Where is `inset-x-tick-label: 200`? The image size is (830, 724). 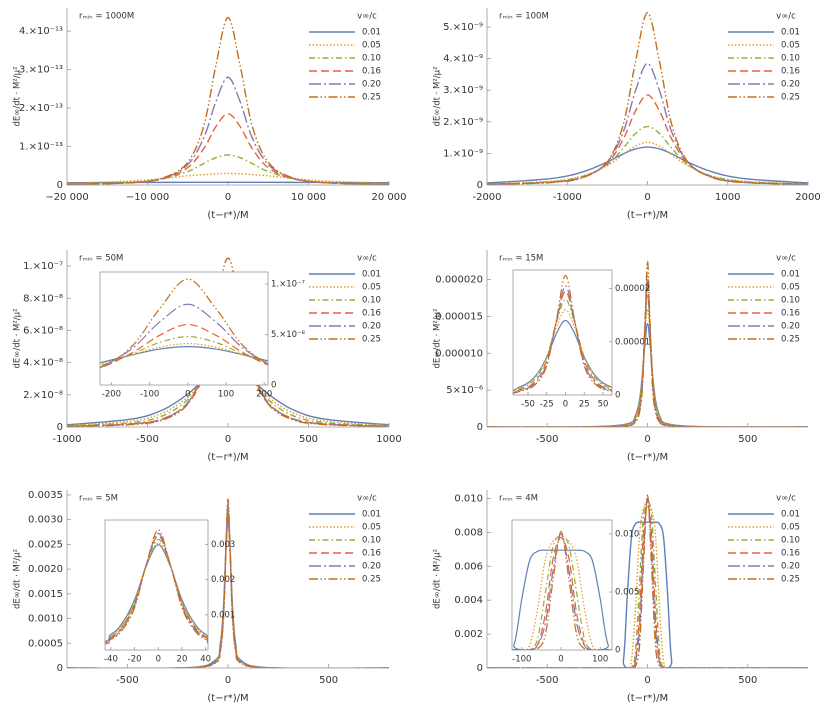 inset-x-tick-label: 200 is located at coordinates (264, 395).